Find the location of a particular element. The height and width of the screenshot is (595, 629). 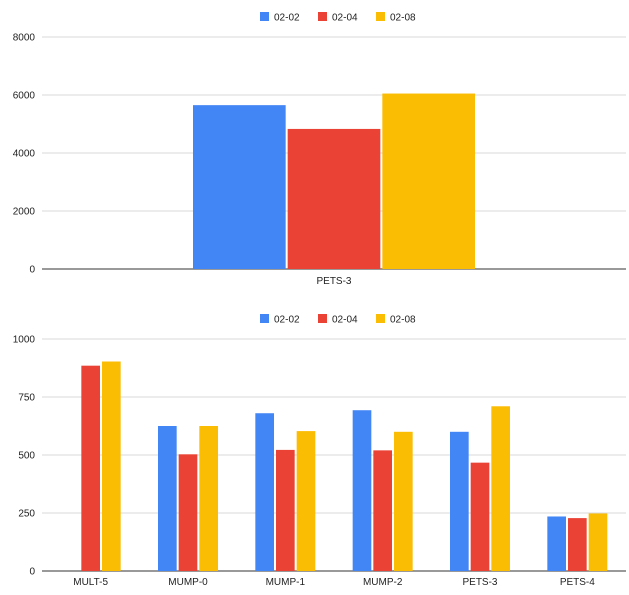

y-tick-label: 6000 is located at coordinates (24, 96).